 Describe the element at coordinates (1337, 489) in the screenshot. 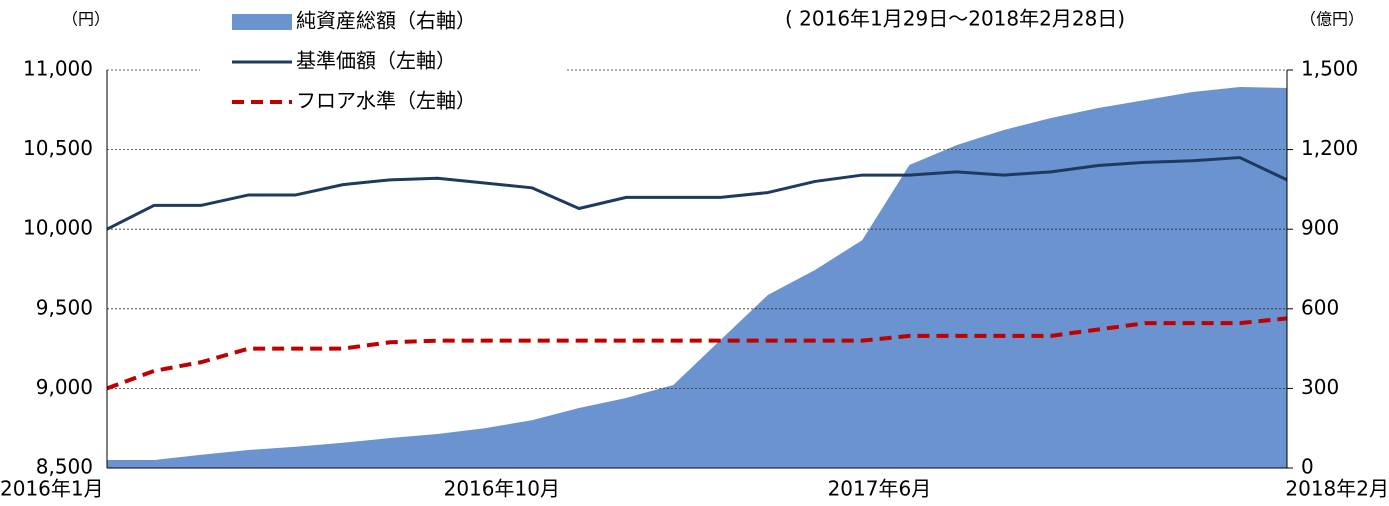

I see `x-tick-label: 2018年2月` at that location.